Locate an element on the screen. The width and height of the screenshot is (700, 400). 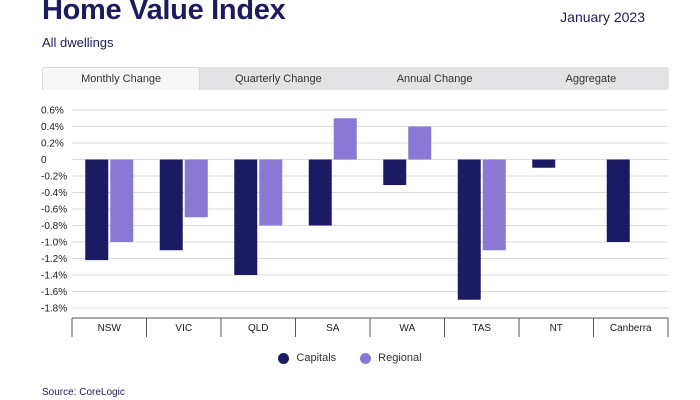
legend-swatch-capitals is located at coordinates (284, 358).